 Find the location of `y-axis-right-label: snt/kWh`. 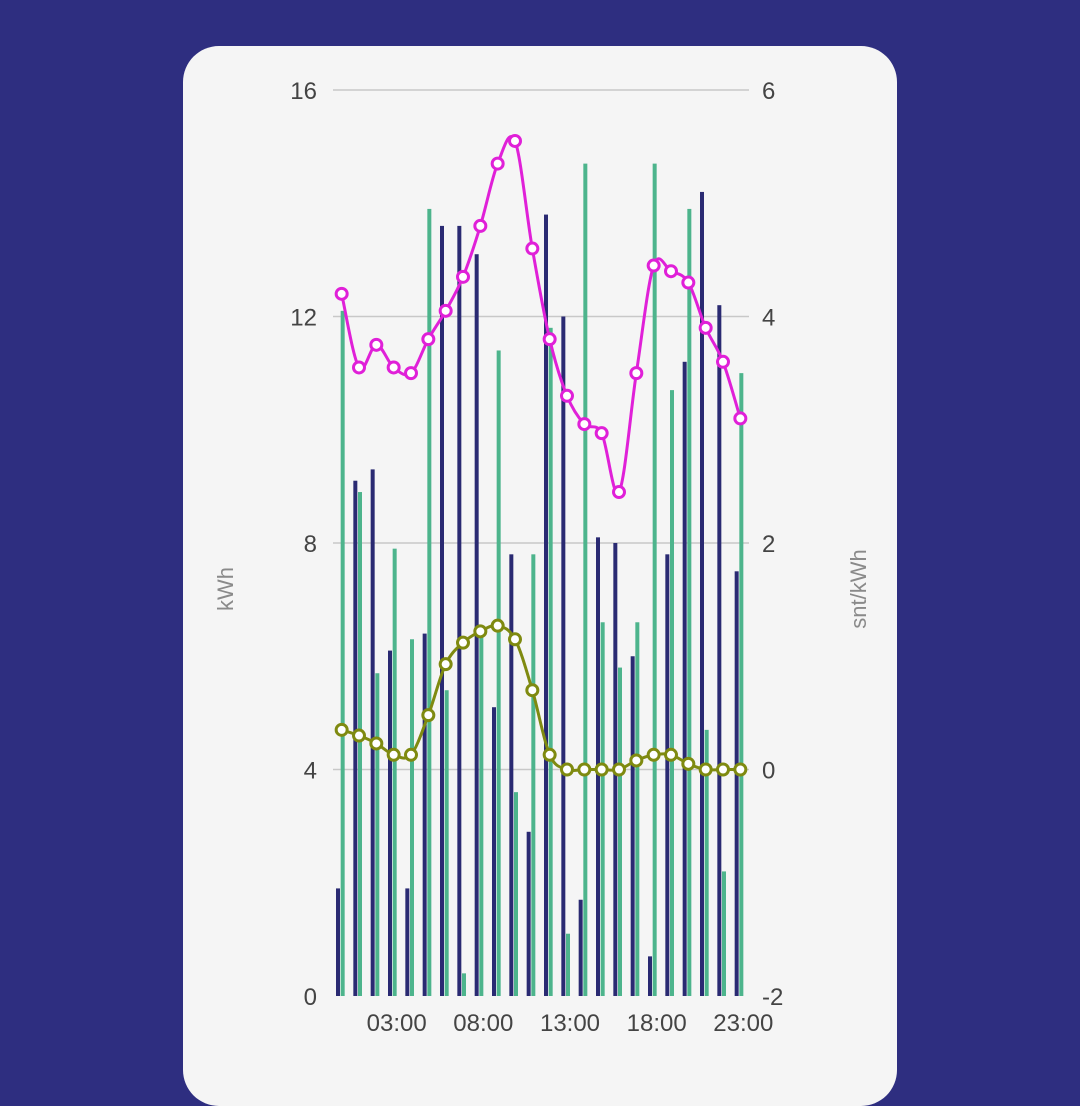

y-axis-right-label: snt/kWh is located at coordinates (858, 588).